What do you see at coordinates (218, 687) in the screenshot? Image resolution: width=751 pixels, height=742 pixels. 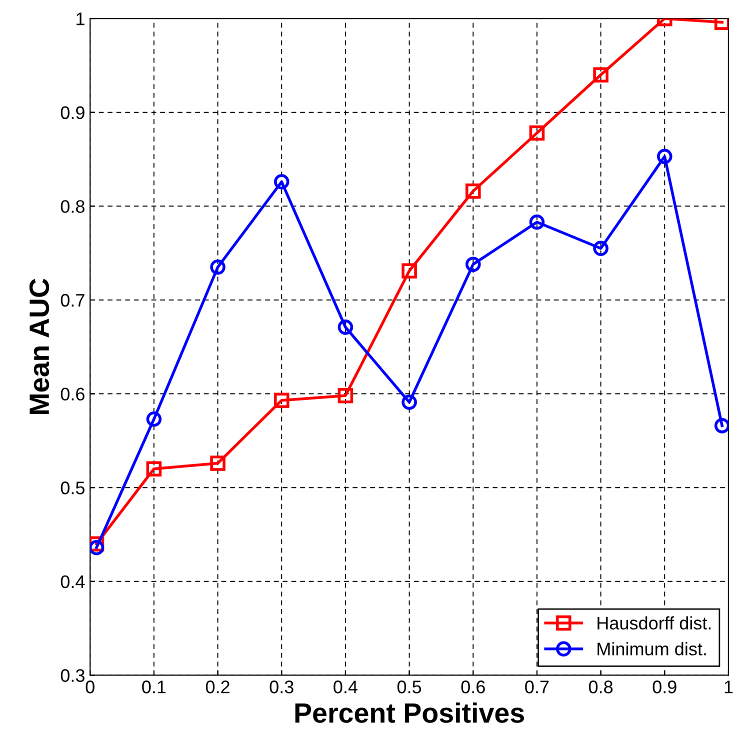 I see `x-tick-label: 0.2` at bounding box center [218, 687].